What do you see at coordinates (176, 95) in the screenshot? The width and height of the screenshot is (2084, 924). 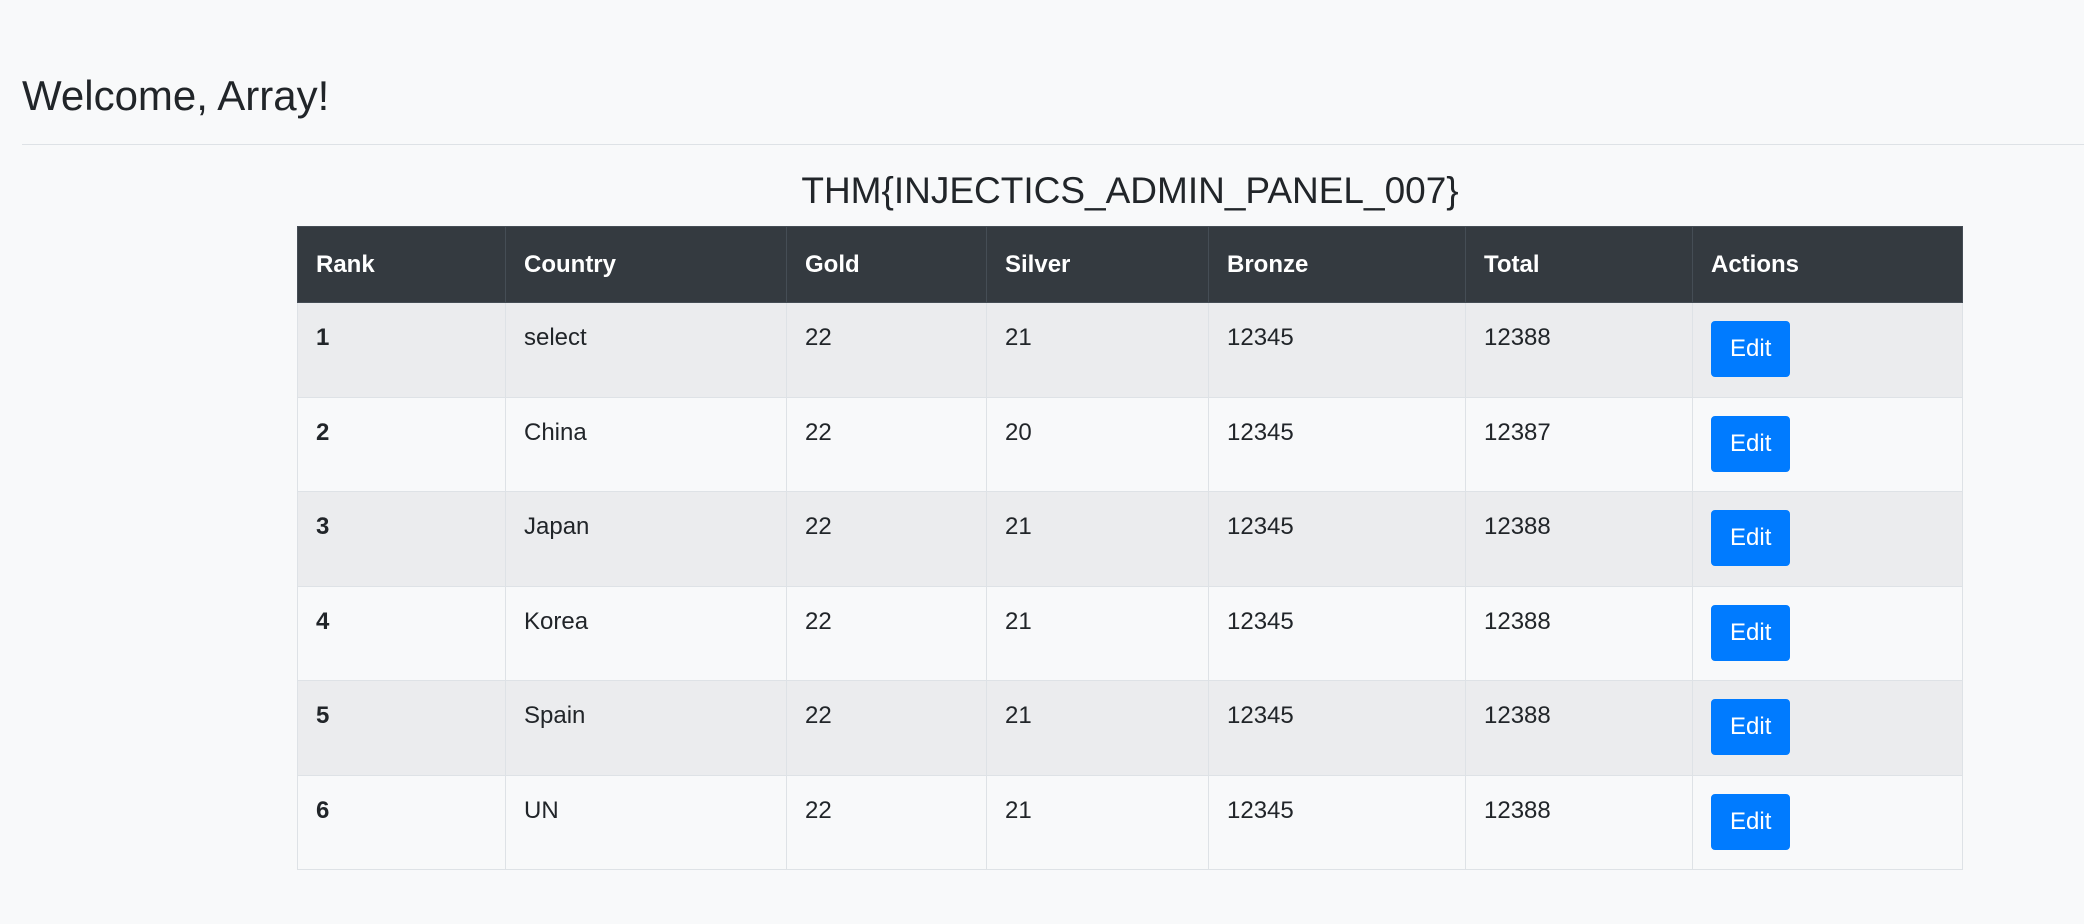 I see `welcome-heading: Welcome, Array!` at bounding box center [176, 95].